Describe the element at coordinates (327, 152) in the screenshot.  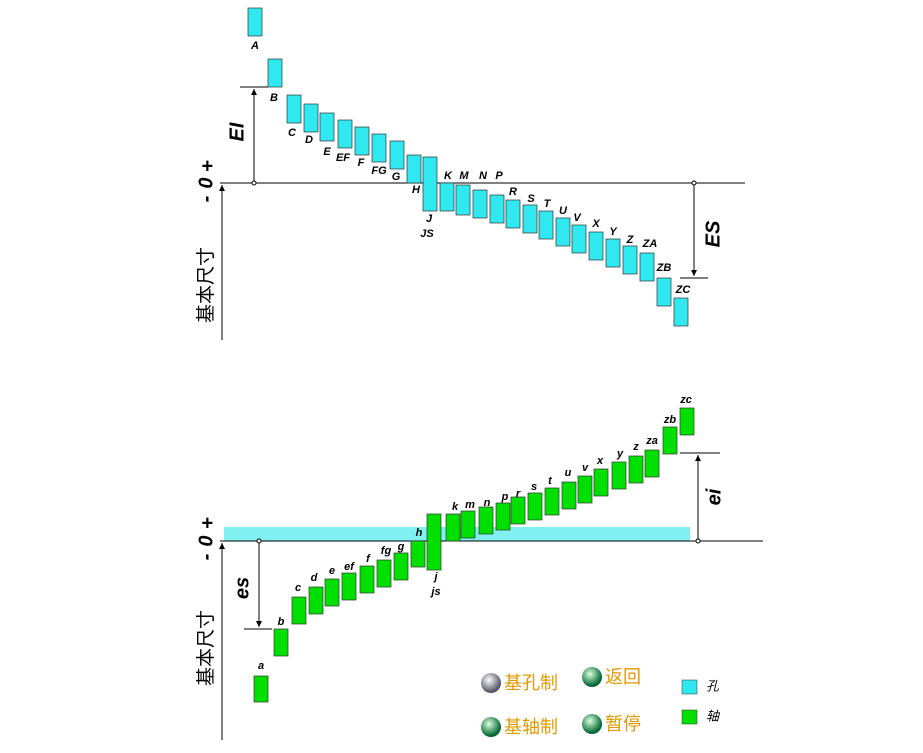
I see `hole-label: E` at that location.